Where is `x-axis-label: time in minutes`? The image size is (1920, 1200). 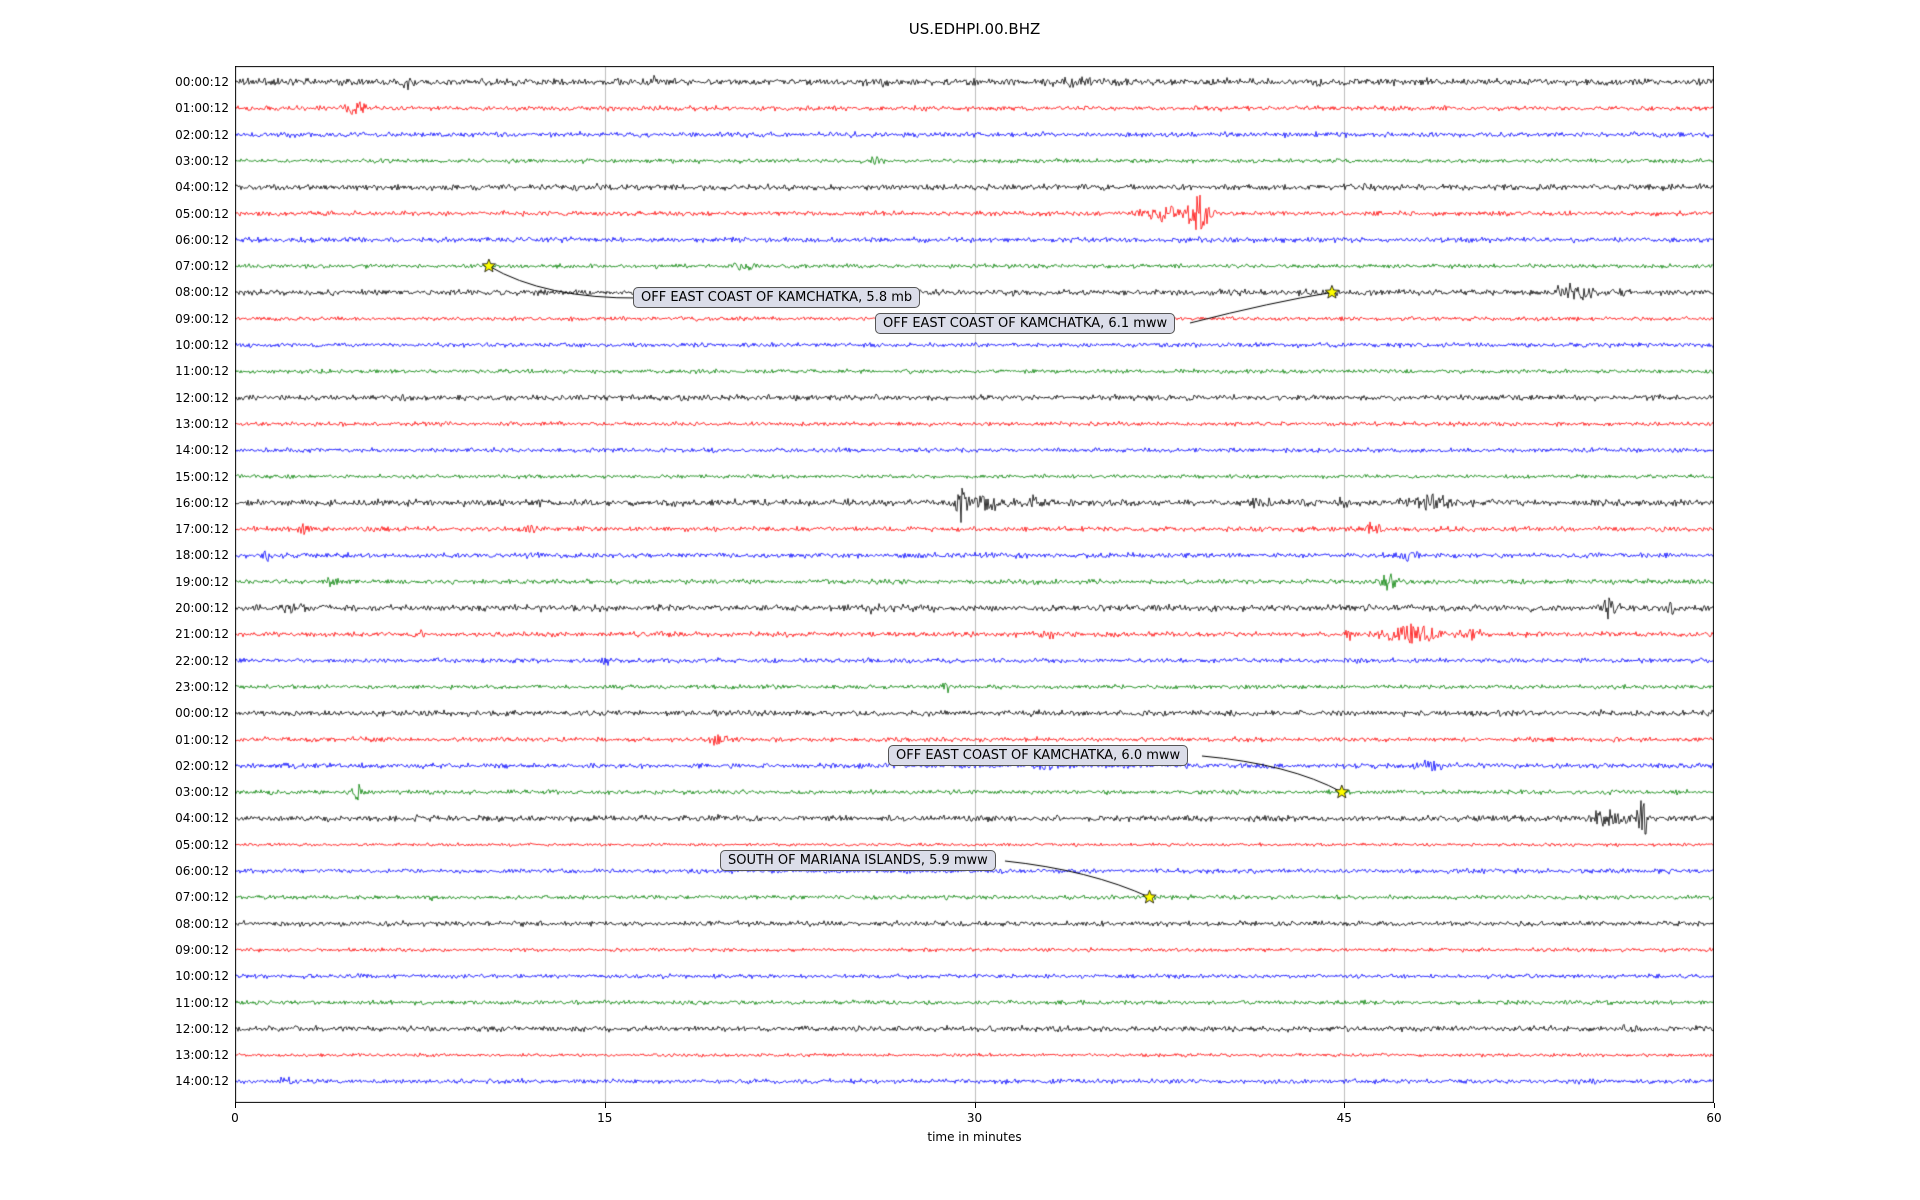
x-axis-label: time in minutes is located at coordinates (974, 1137).